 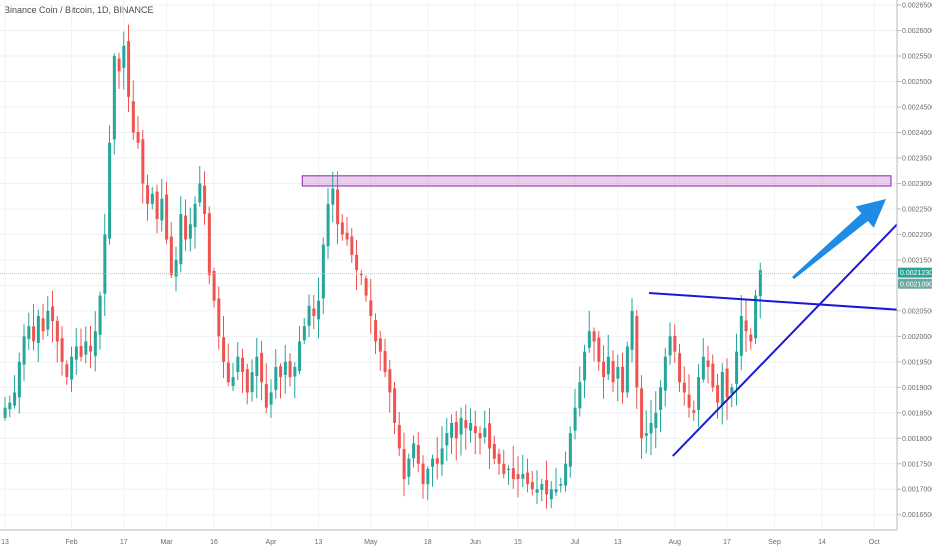 I want to click on price-tick-label: 0.0021500, so click(x=917, y=260).